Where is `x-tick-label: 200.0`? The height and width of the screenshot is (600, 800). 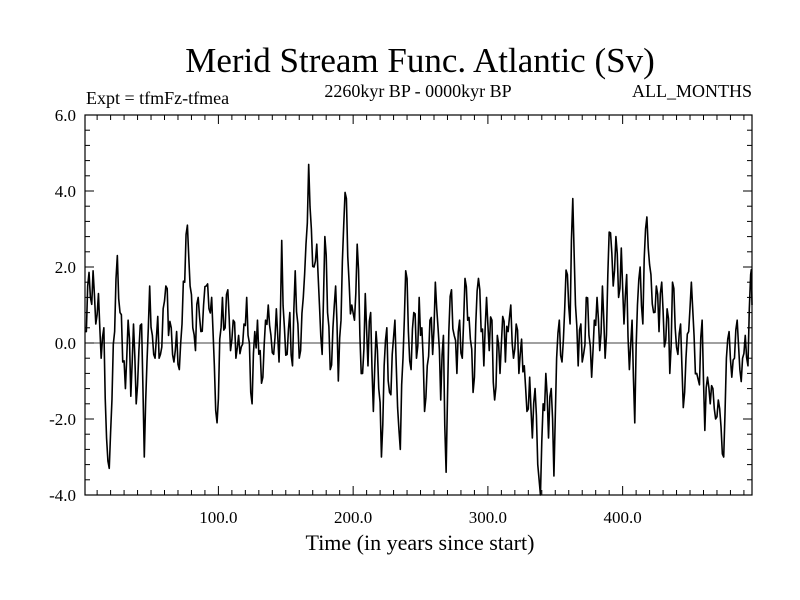
x-tick-label: 200.0 is located at coordinates (353, 517).